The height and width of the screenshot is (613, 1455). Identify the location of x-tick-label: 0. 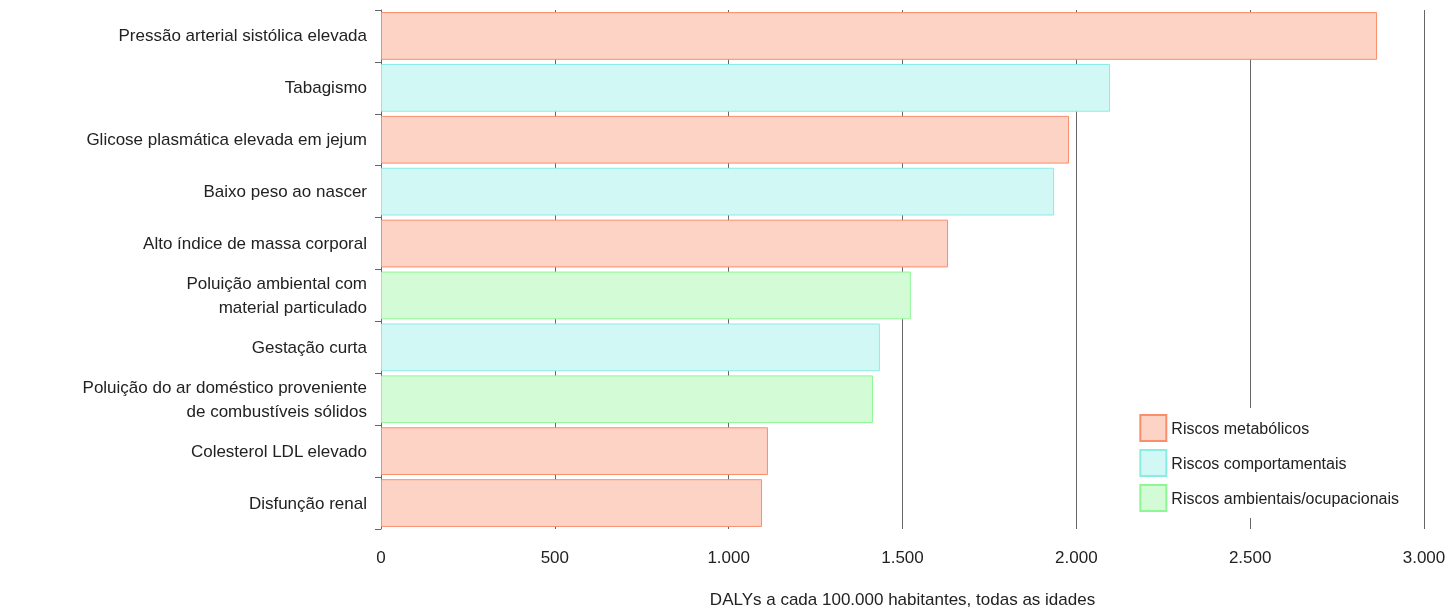
(381, 557).